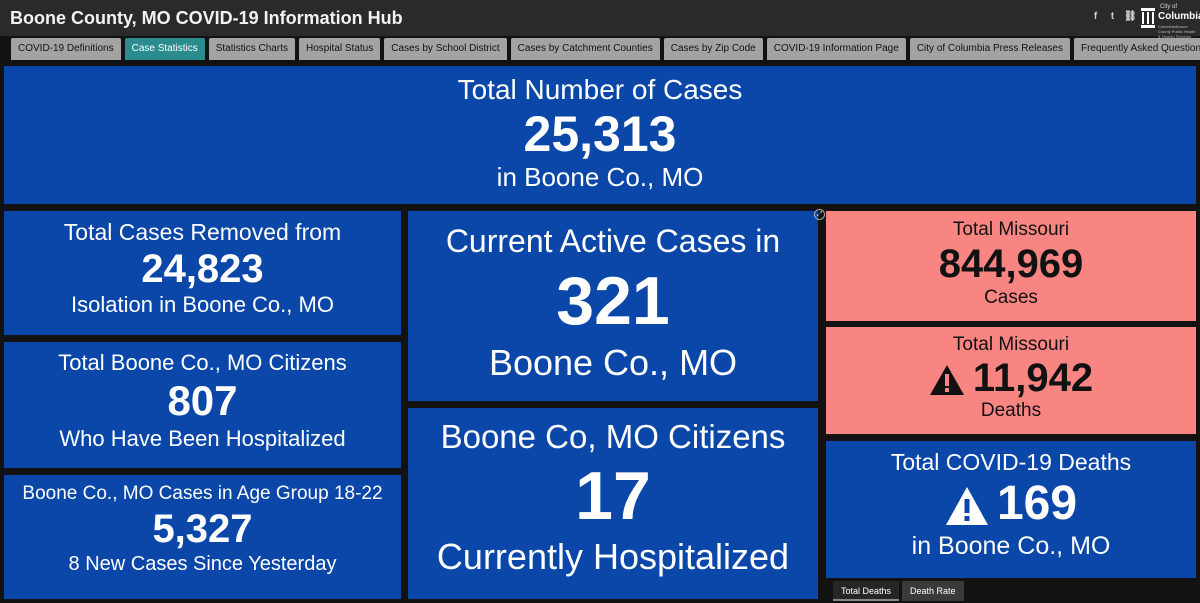  I want to click on age-group-label: Boone Co., MO Cases in Age Group 18-22, so click(202, 493).